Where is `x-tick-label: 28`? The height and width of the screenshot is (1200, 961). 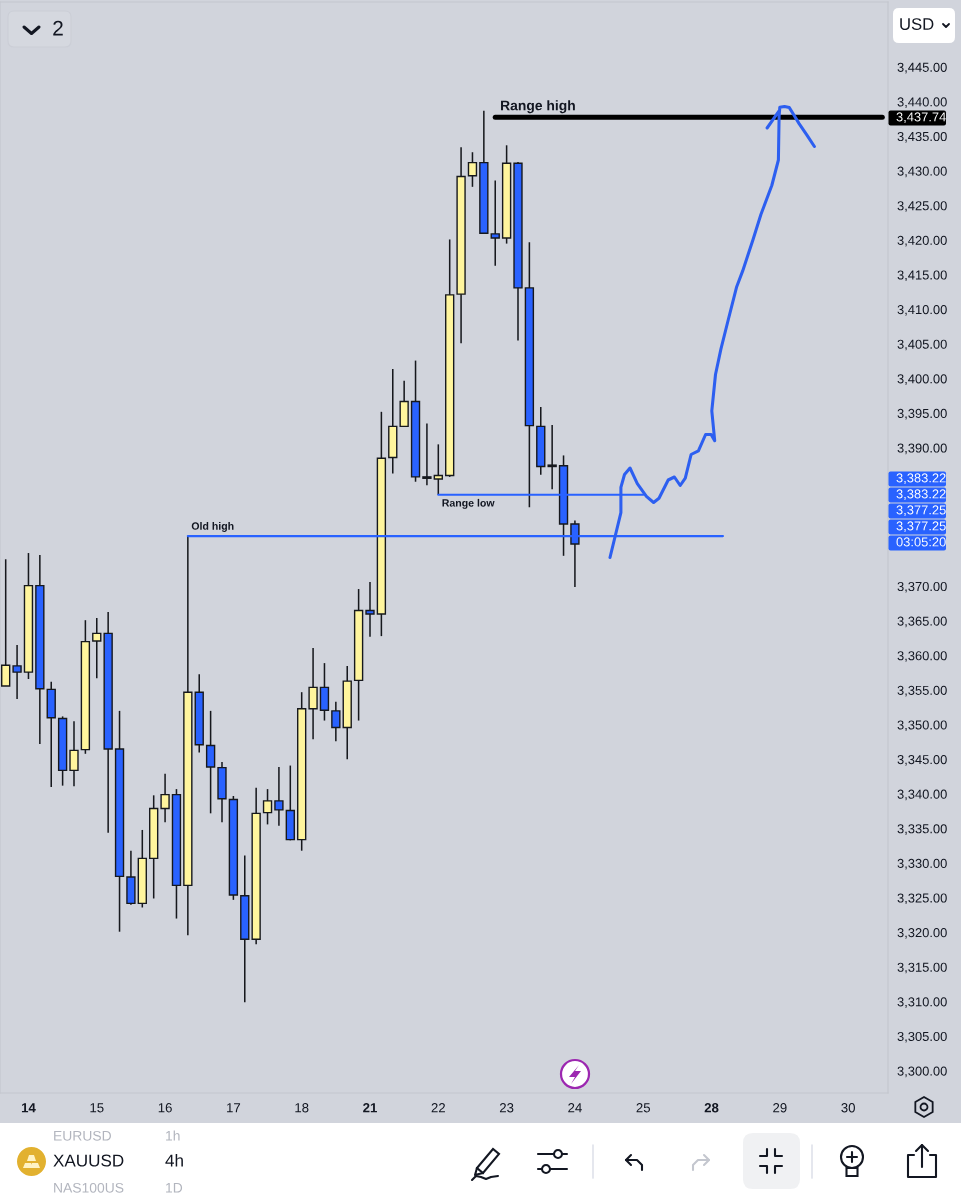
x-tick-label: 28 is located at coordinates (711, 1108).